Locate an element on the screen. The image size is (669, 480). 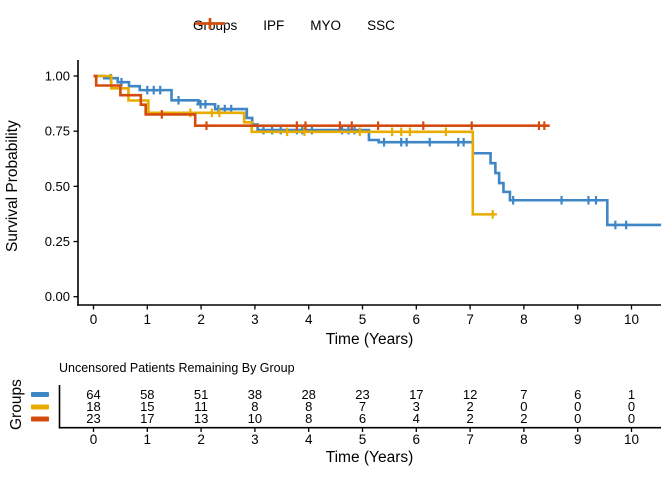
y-tick-label: 1.00 is located at coordinates (57, 76).